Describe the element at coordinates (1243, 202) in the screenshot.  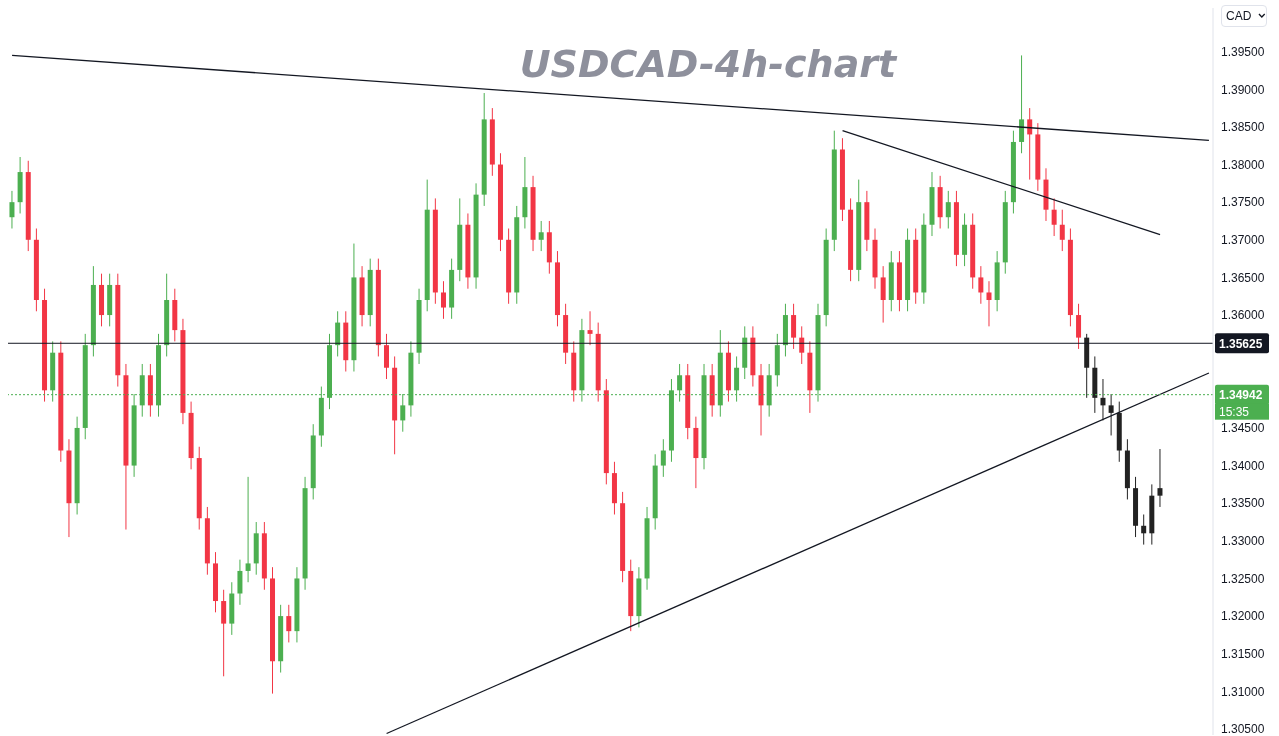
I see `y-tick-label: 1.37500` at that location.